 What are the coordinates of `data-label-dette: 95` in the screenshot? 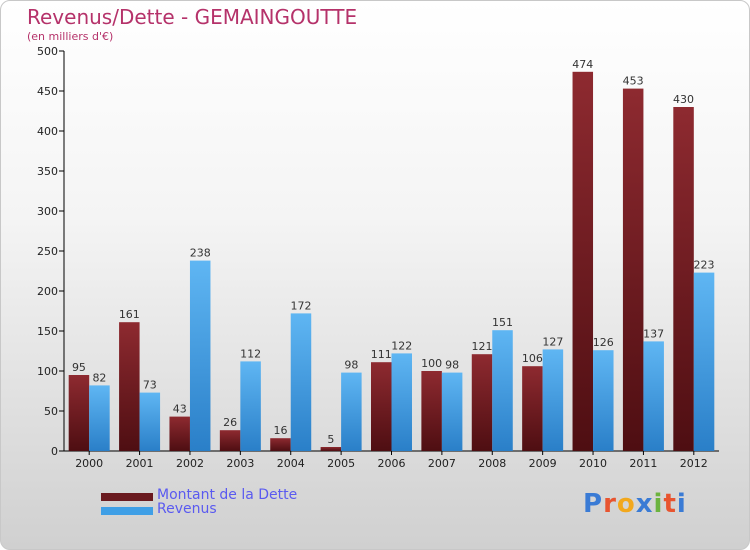 It's located at (79, 367).